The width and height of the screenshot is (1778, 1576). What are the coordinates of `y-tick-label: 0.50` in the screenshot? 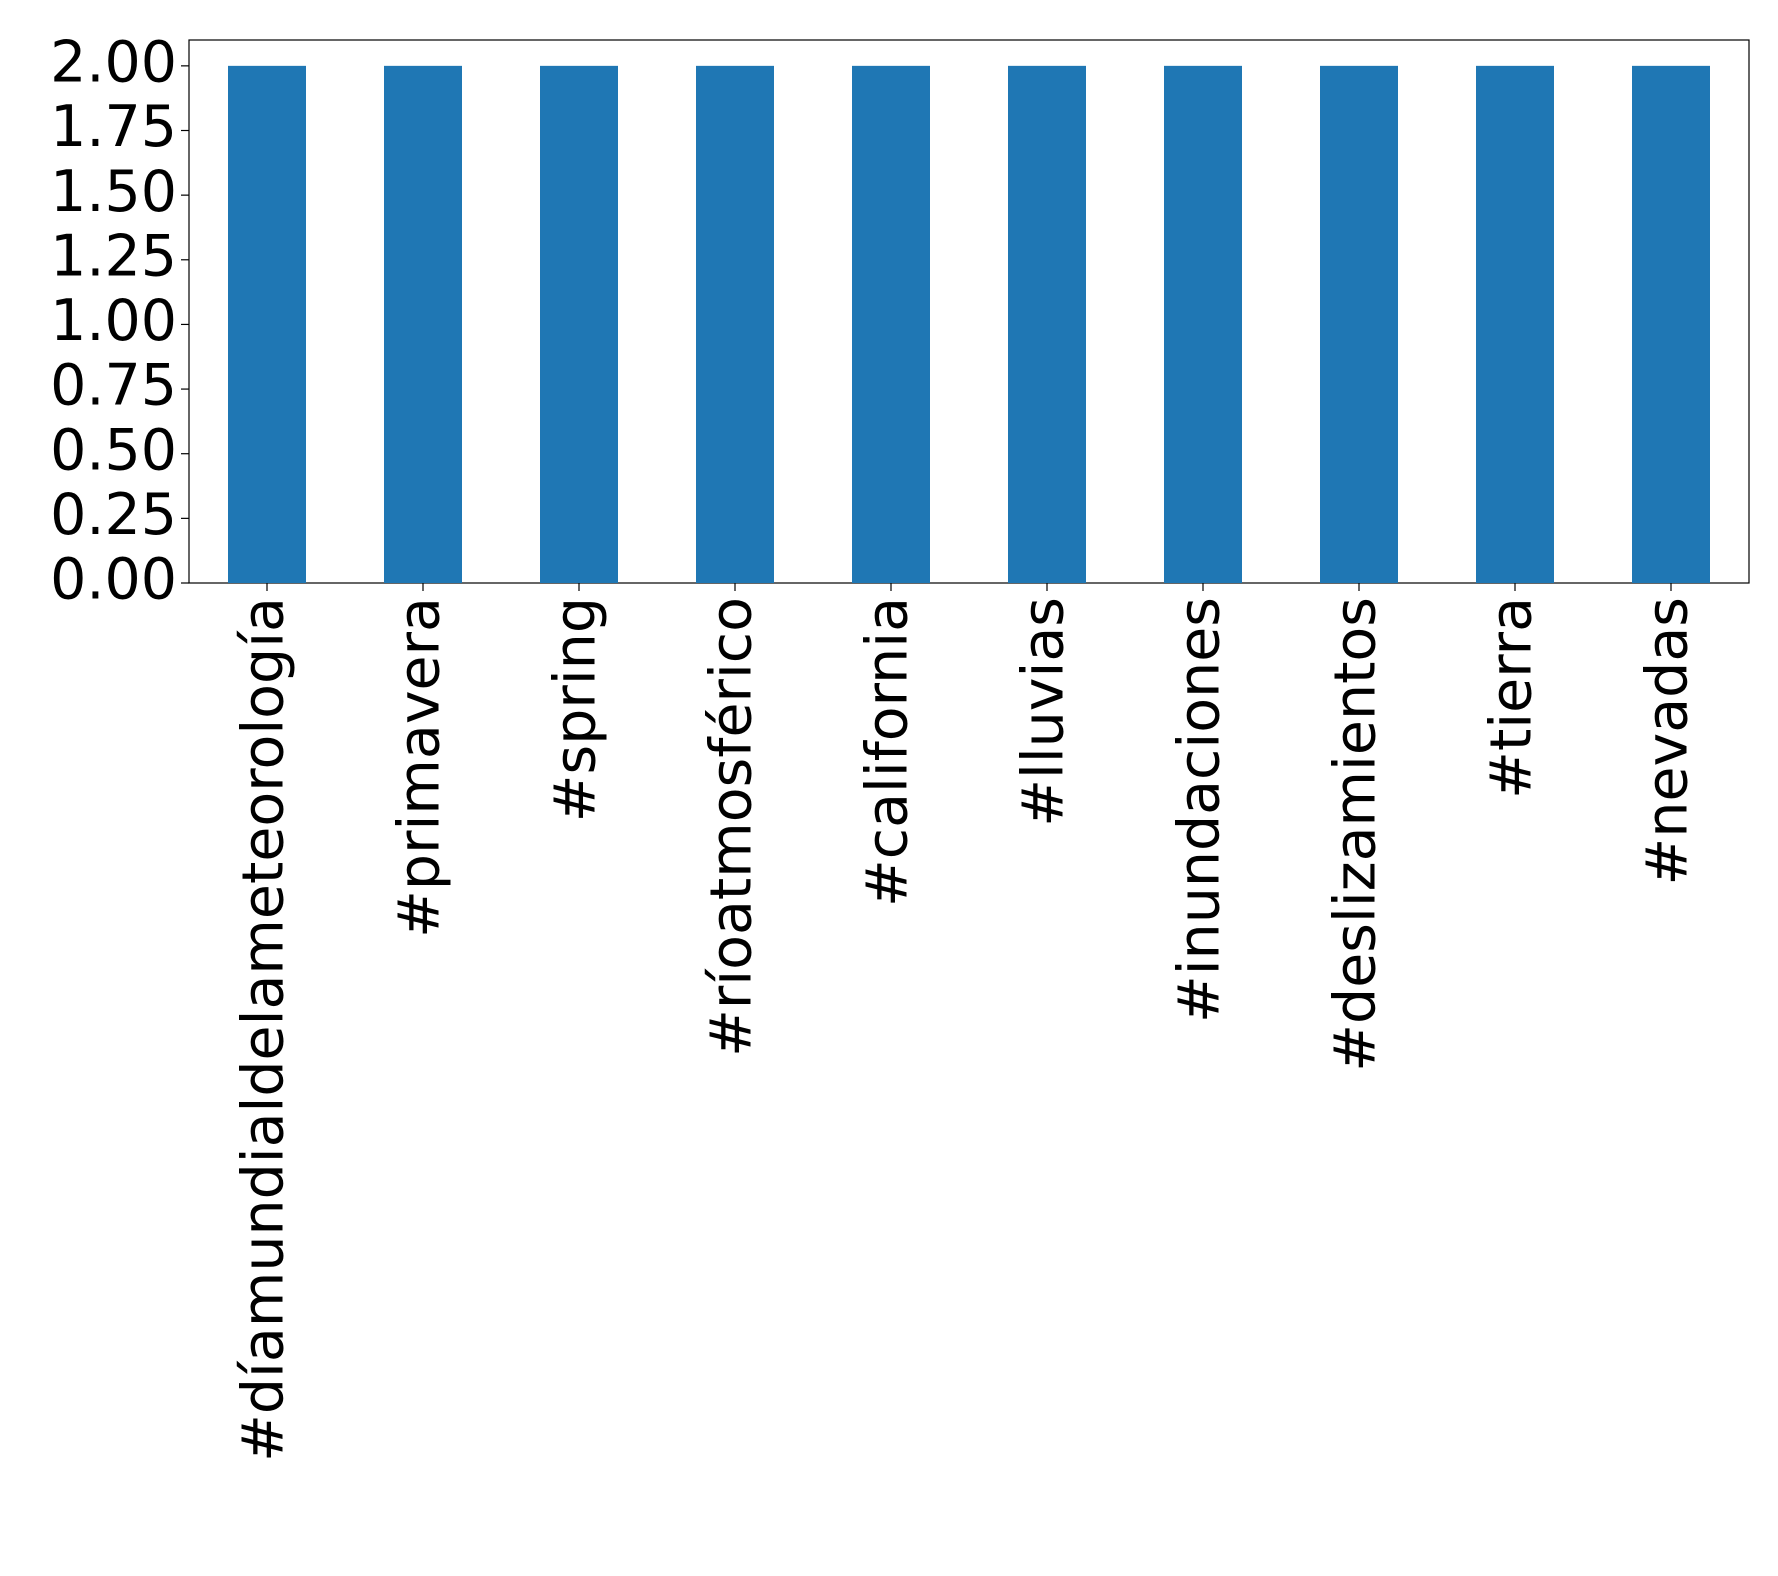 It's located at (113, 450).